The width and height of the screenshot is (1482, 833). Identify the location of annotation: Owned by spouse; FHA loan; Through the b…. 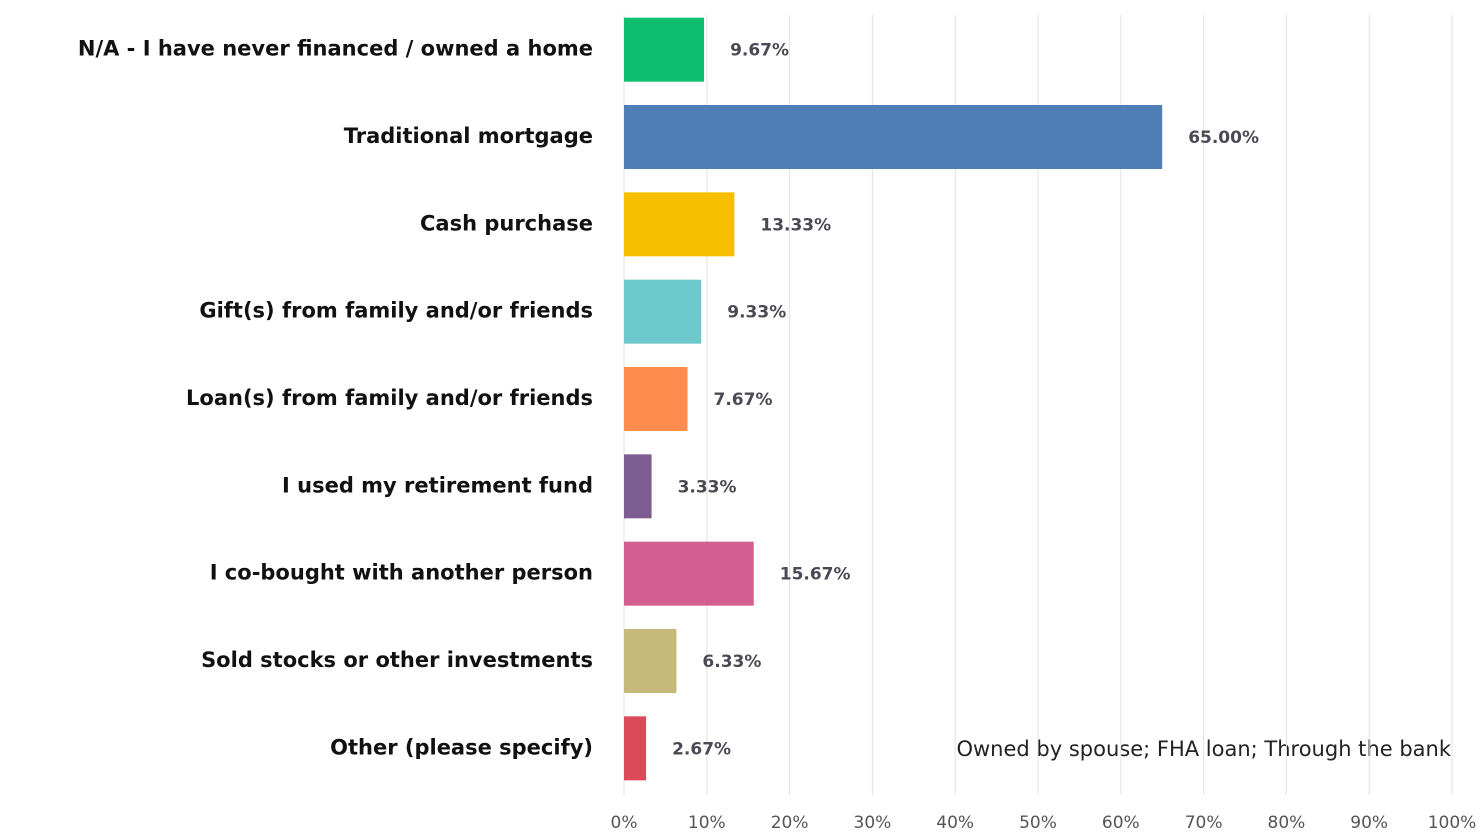
(1203, 749).